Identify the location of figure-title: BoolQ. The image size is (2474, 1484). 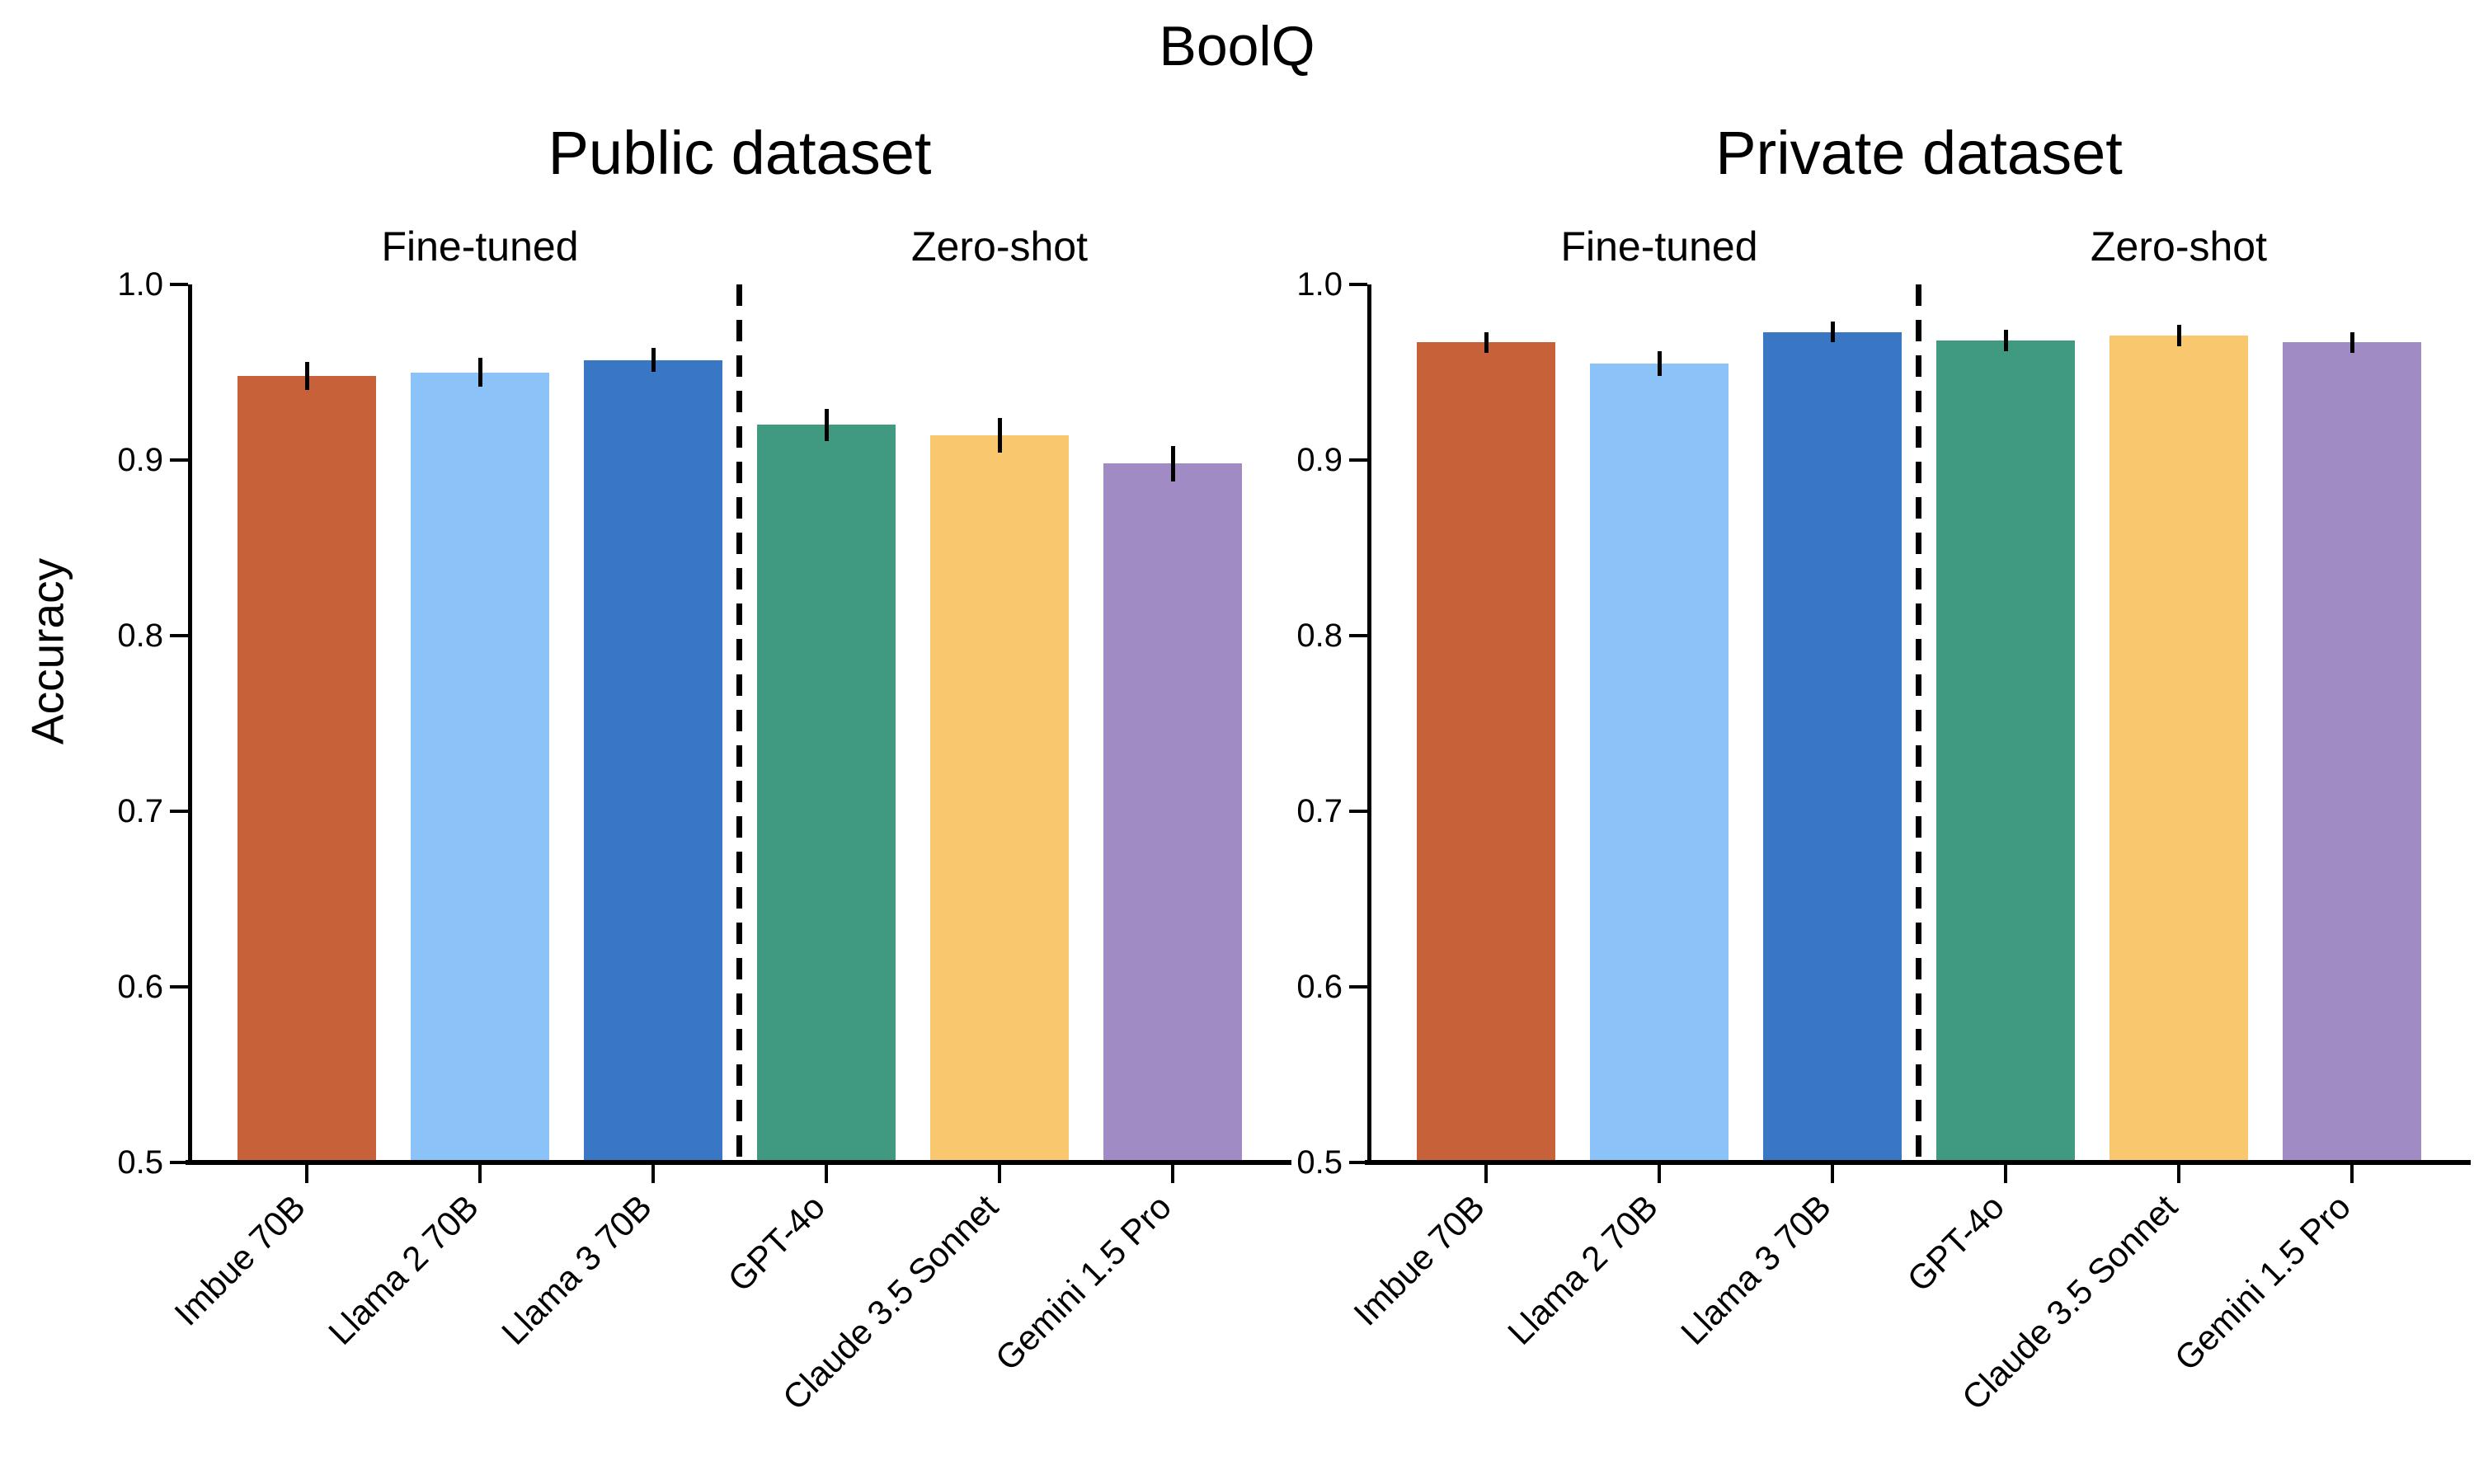
(1237, 46).